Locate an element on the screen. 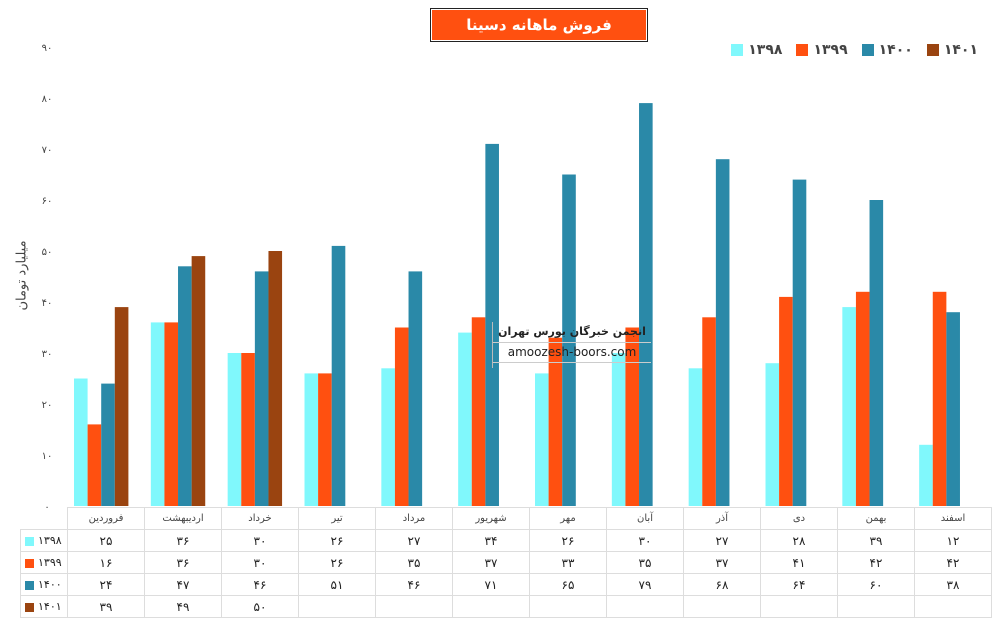 Image resolution: width=994 pixels, height=644 pixels. table-row: ۱۳۹۹ ۱۶ ۳۶ ۳۰ ۲۶ ۳۵ ۳۷ ۳۳ ۳۵ ۳۷ ۴۱ ۴۲ ۴۲ is located at coordinates (506, 562).